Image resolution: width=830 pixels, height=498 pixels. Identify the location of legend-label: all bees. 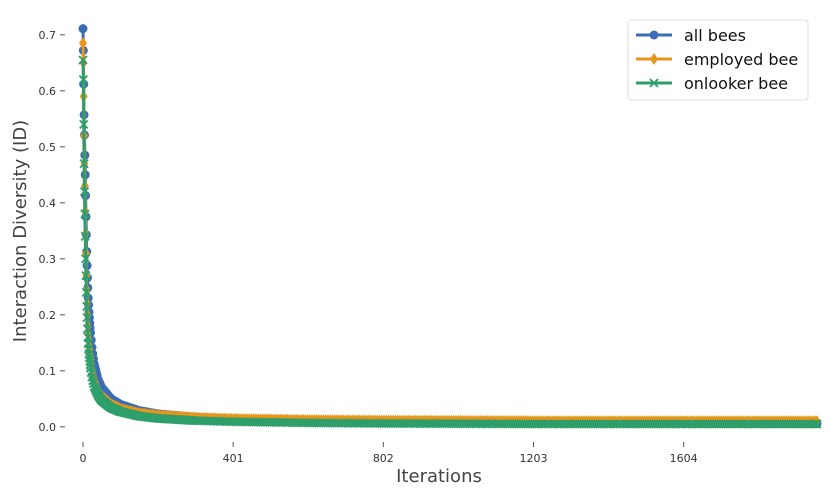
(715, 35).